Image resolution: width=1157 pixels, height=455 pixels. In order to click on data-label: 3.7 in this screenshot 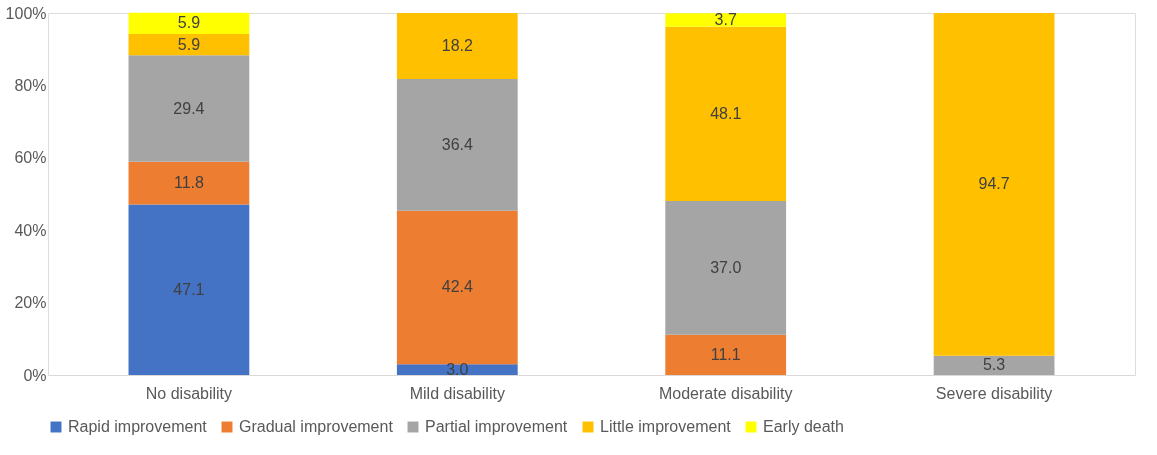, I will do `click(725, 20)`.